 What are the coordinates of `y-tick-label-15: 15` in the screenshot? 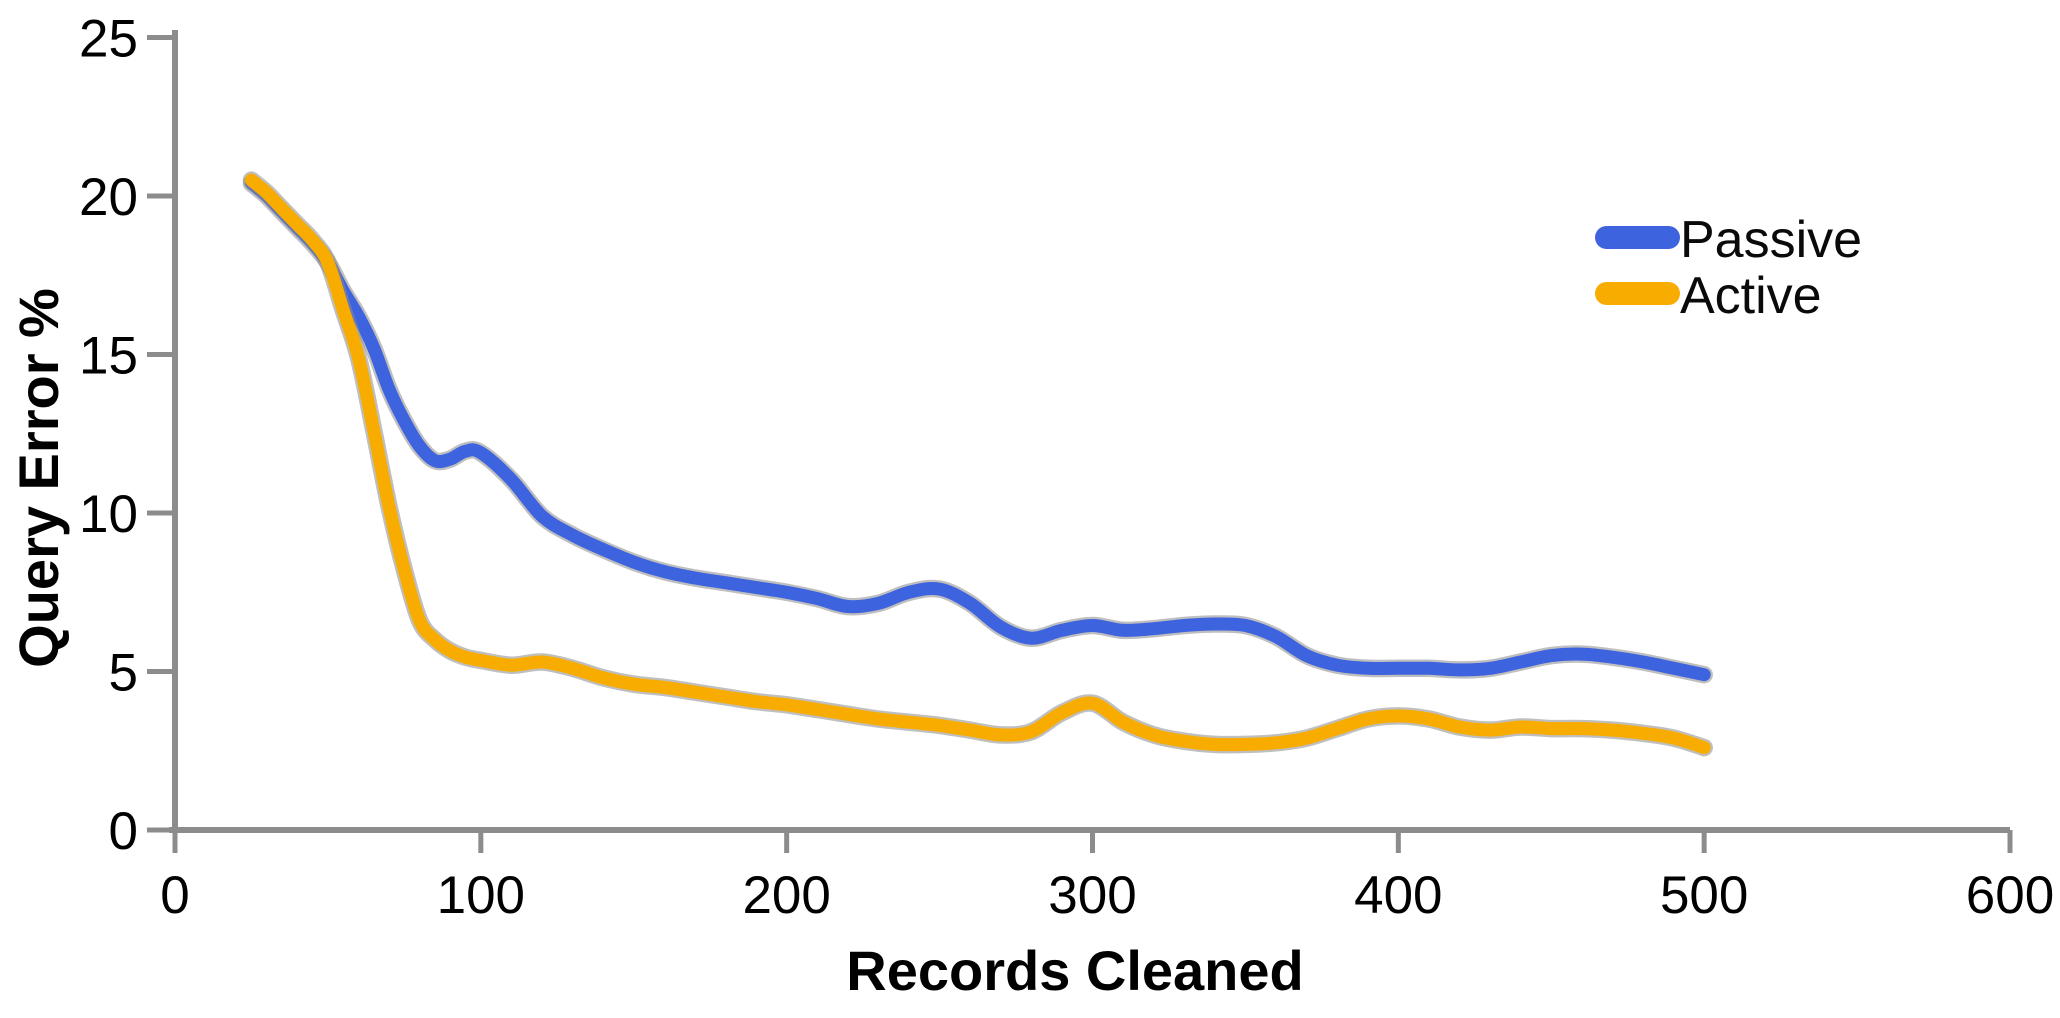 It's located at (108, 356).